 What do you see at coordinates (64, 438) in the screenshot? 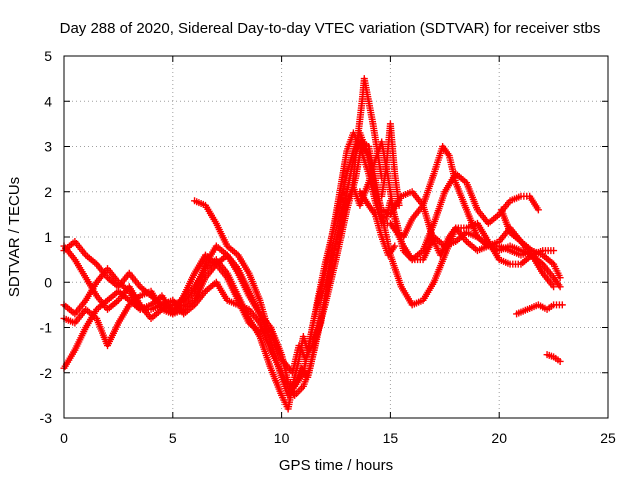
I see `x-tick-label: 0` at bounding box center [64, 438].